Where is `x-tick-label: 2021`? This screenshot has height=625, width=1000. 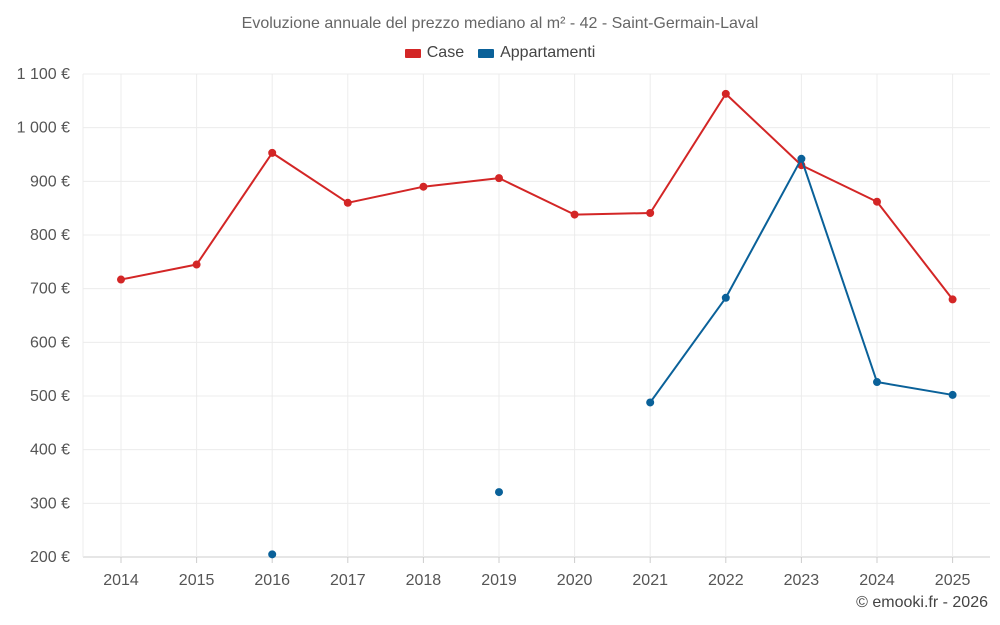 x-tick-label: 2021 is located at coordinates (650, 580).